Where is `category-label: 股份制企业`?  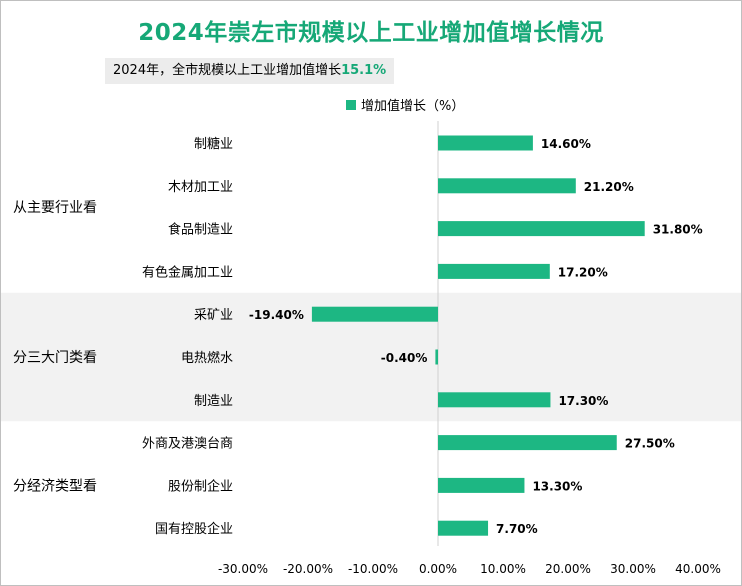
category-label: 股份制企业 is located at coordinates (200, 486).